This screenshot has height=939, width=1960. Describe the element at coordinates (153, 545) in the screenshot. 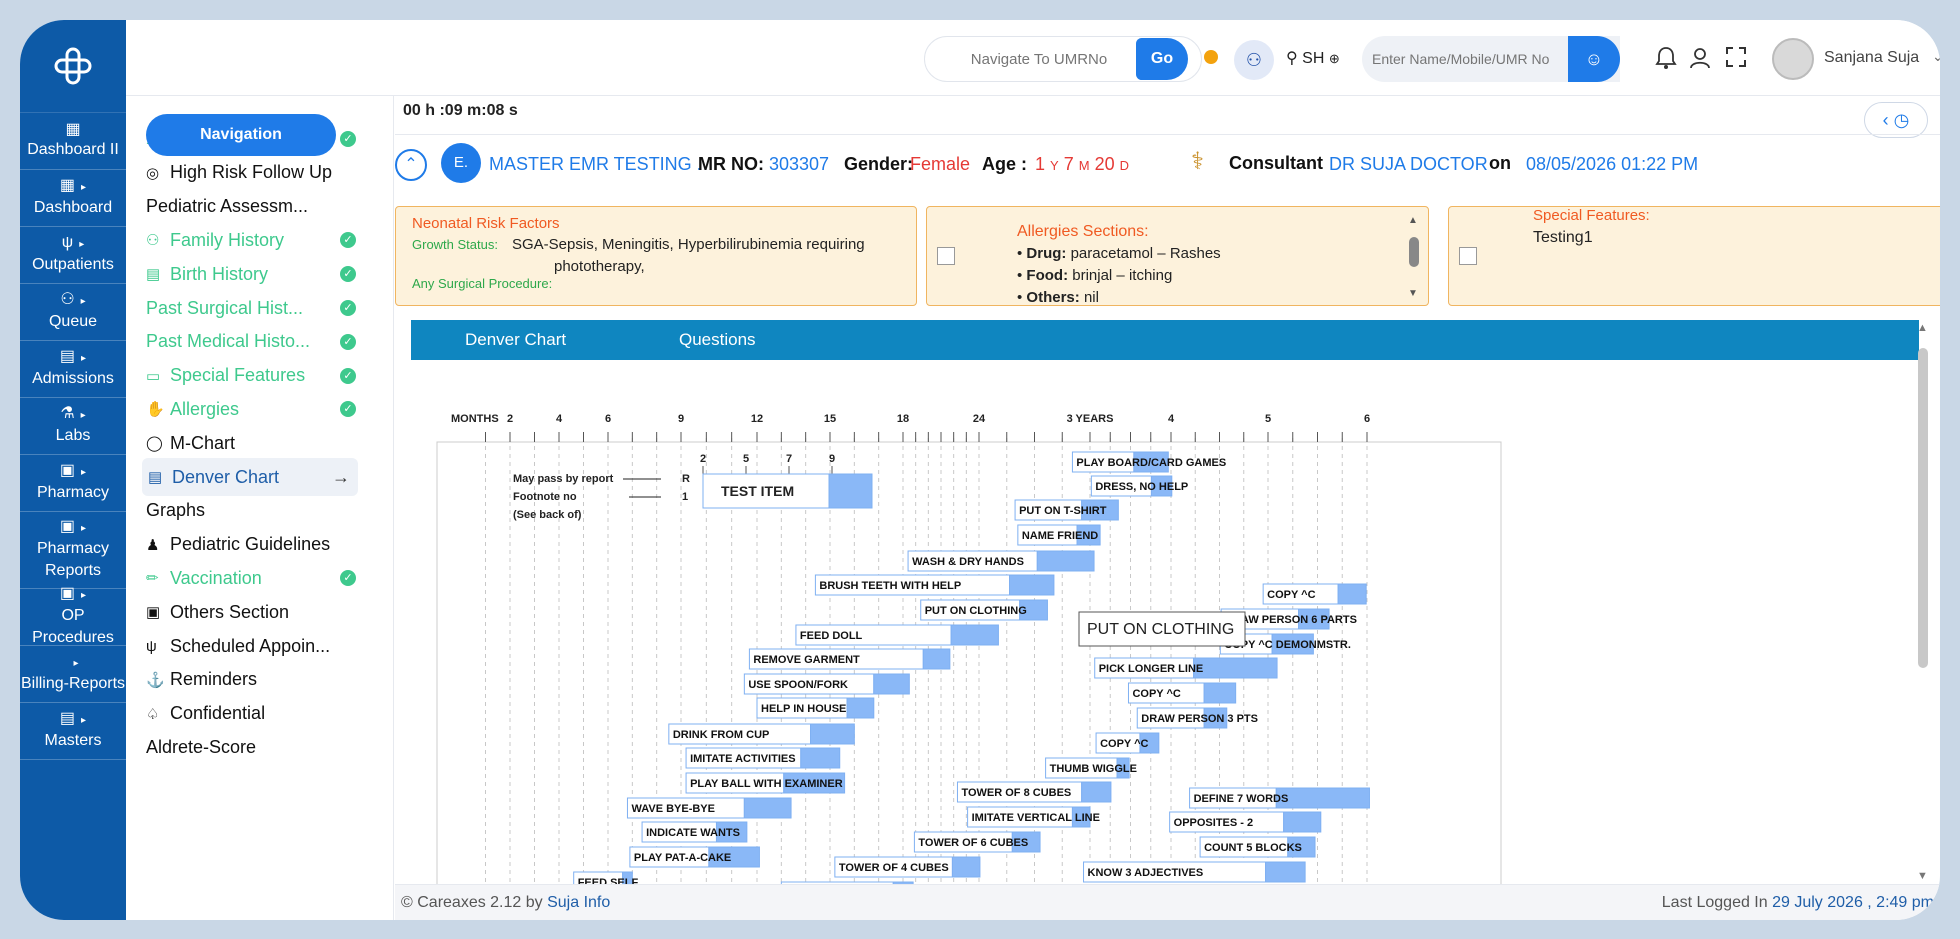

I see `nav-item-icon: ♟` at that location.